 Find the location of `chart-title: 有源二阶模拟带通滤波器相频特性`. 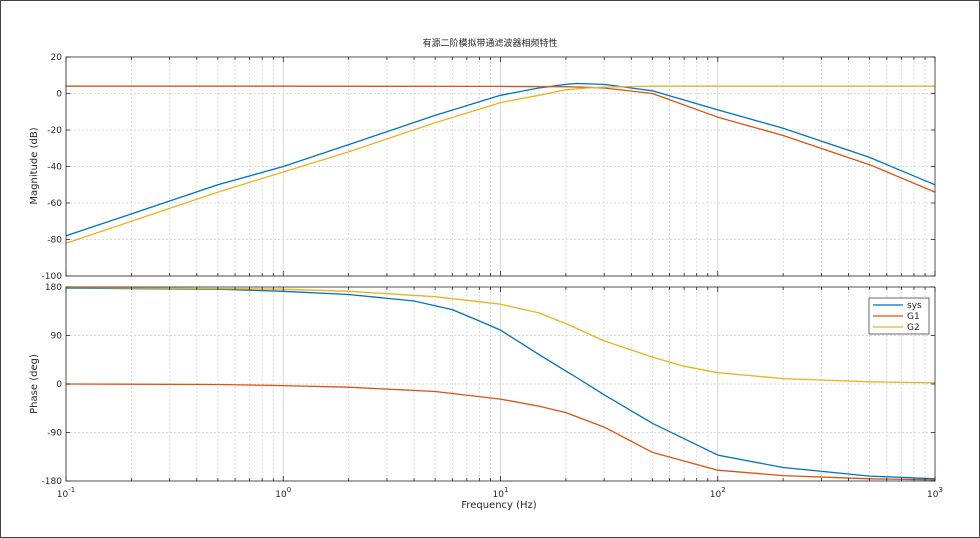

chart-title: 有源二阶模拟带通滤波器相频特性 is located at coordinates (489, 43).